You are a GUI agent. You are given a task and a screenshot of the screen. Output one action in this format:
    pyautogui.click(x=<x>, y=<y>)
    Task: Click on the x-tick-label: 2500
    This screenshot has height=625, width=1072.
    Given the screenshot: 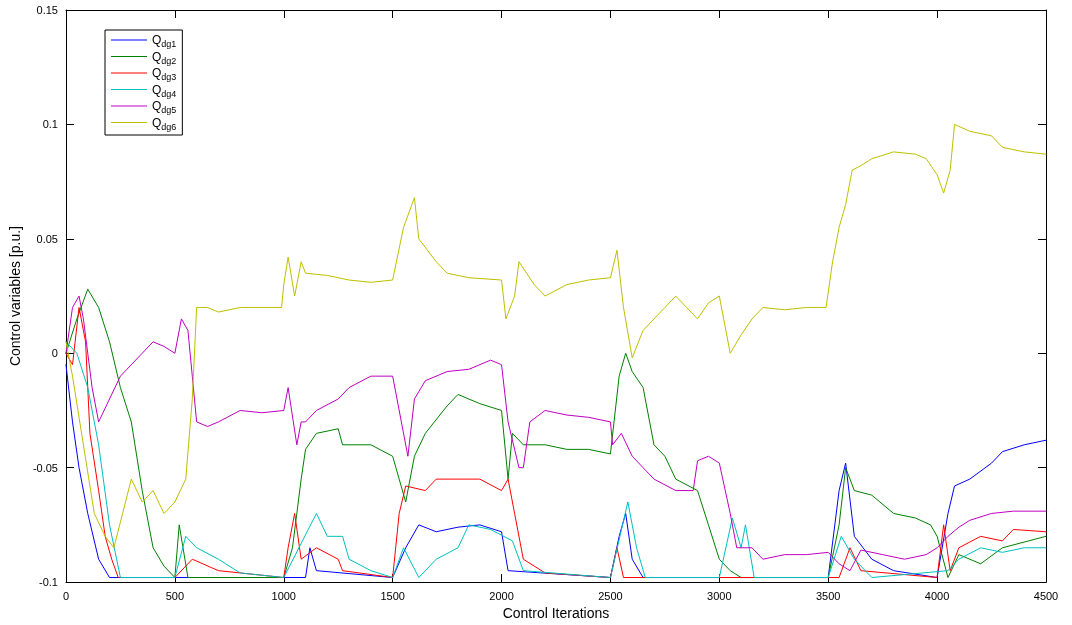 What is the action you would take?
    pyautogui.click(x=610, y=595)
    